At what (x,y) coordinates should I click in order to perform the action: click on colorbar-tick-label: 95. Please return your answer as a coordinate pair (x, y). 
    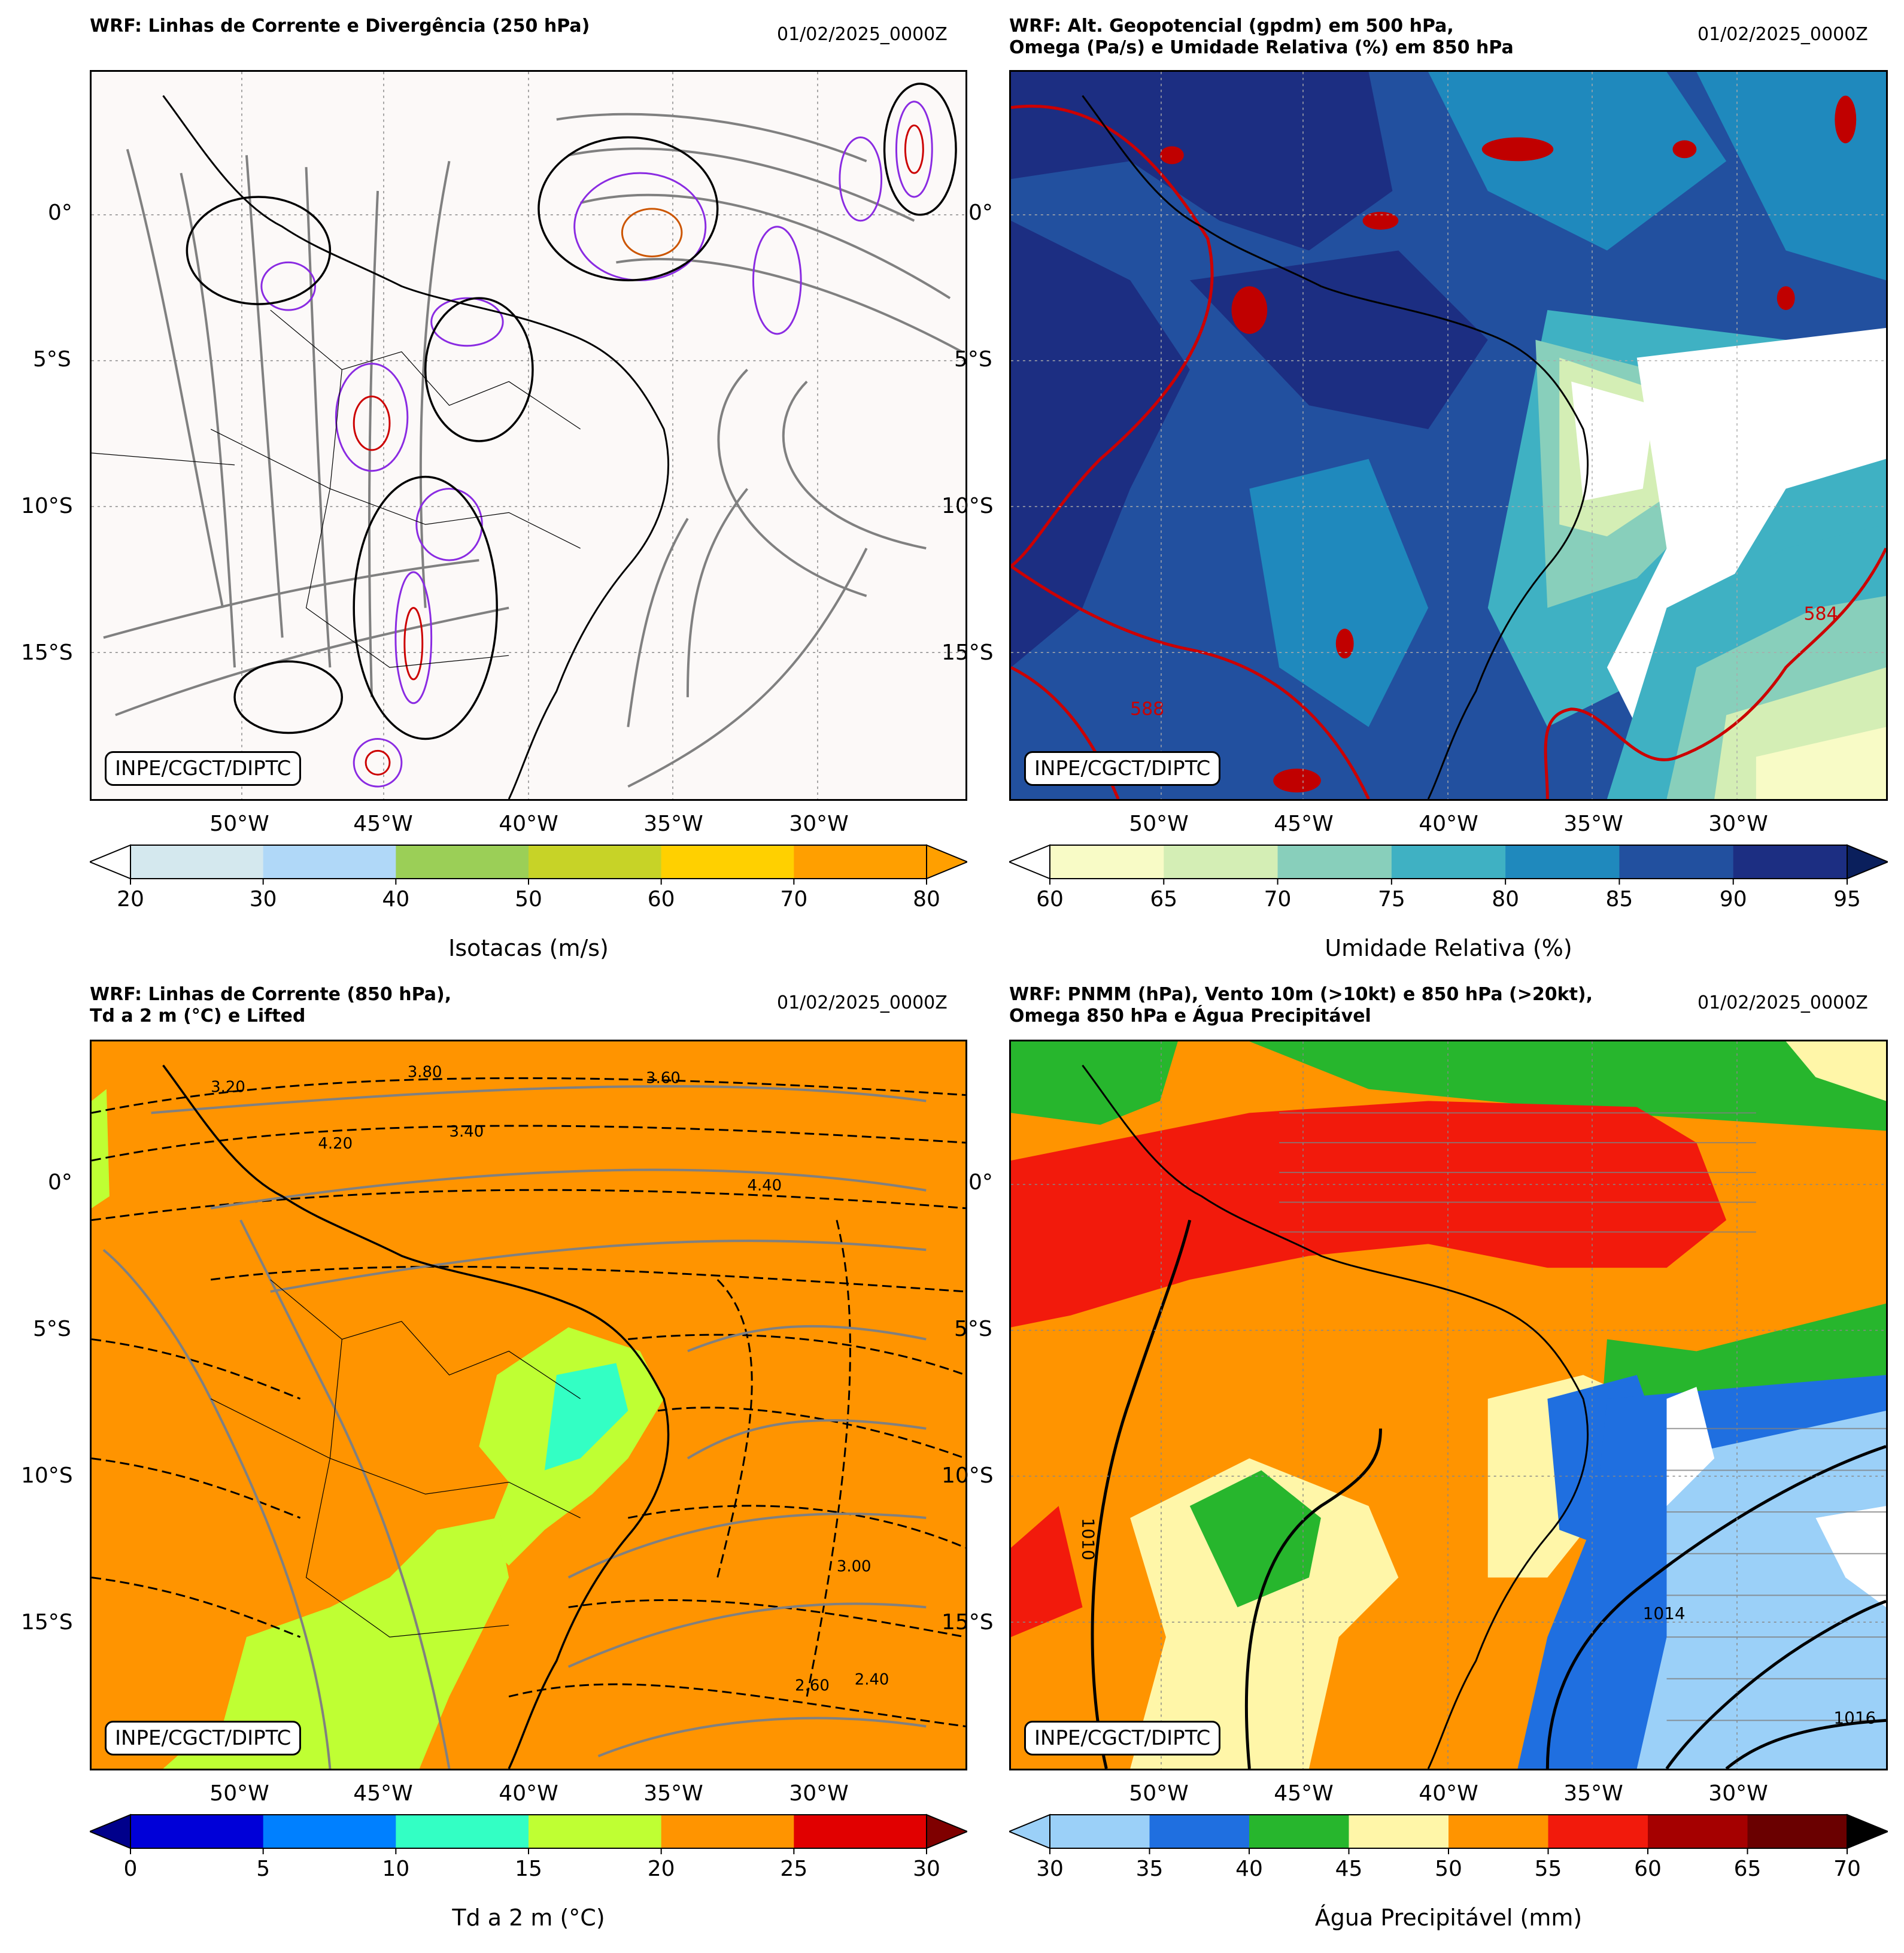
    Looking at the image, I should click on (1847, 899).